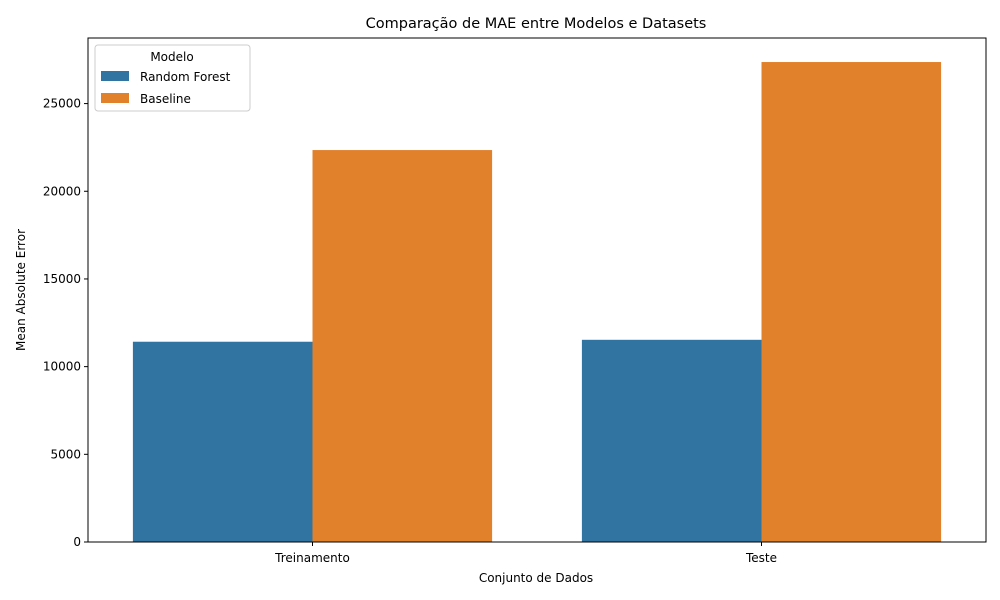 Image resolution: width=1000 pixels, height=600 pixels. I want to click on legend-box, so click(172, 78).